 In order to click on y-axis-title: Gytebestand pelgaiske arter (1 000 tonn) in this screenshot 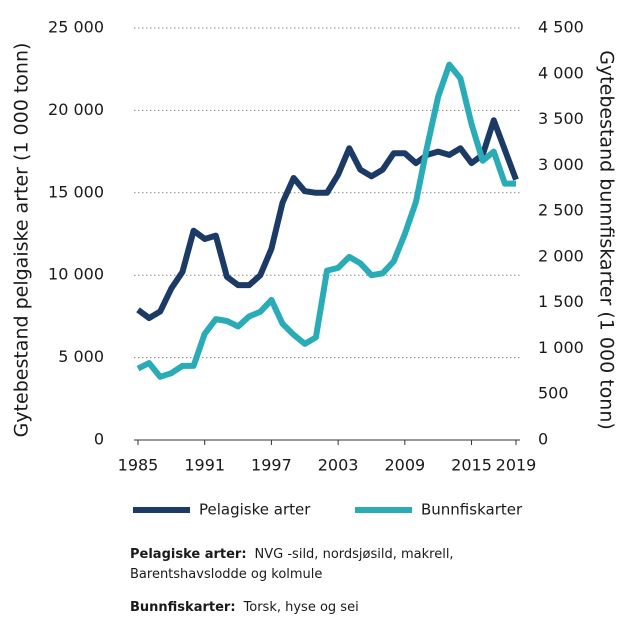, I will do `click(22, 240)`.